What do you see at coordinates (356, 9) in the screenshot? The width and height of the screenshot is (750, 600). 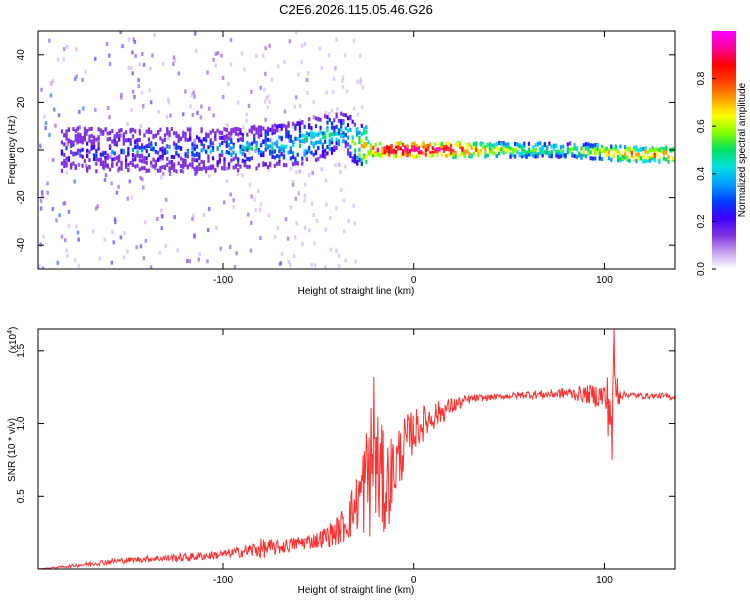 I see `chart-title: C2E6.2026.115.05.46.G26` at bounding box center [356, 9].